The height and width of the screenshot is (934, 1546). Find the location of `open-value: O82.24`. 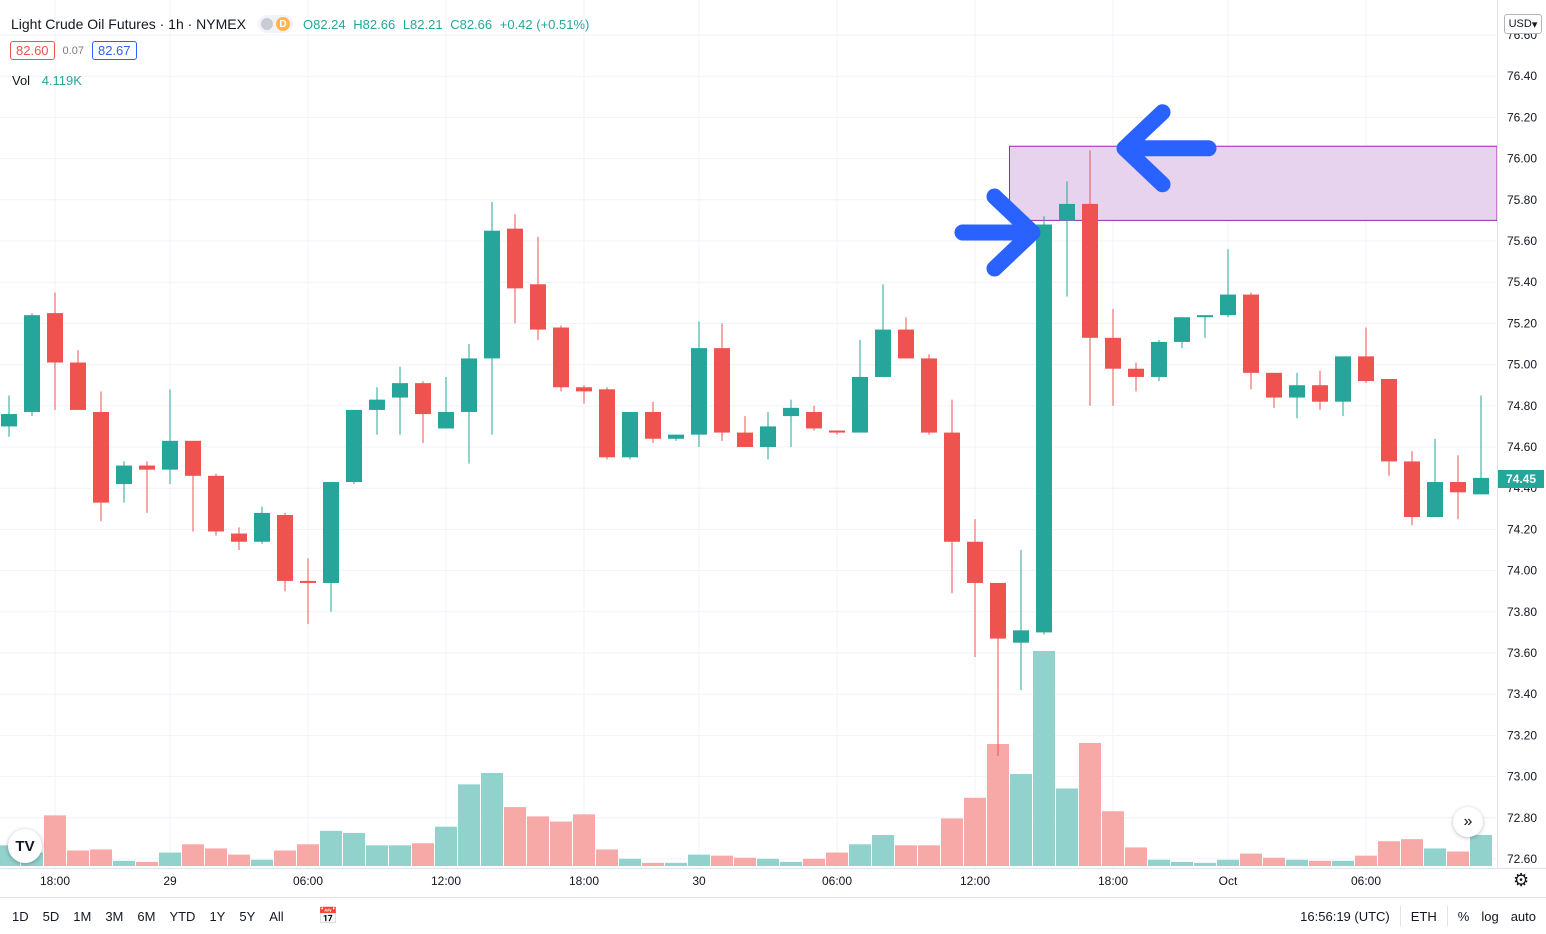

open-value: O82.24 is located at coordinates (324, 24).